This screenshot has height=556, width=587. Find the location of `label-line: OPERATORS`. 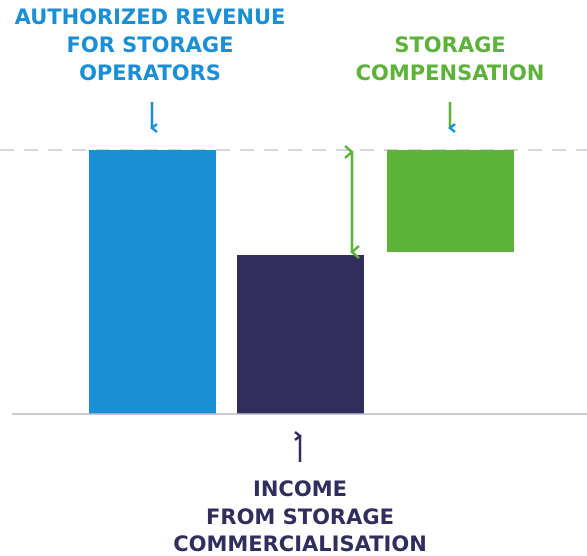

label-line: OPERATORS is located at coordinates (150, 73).